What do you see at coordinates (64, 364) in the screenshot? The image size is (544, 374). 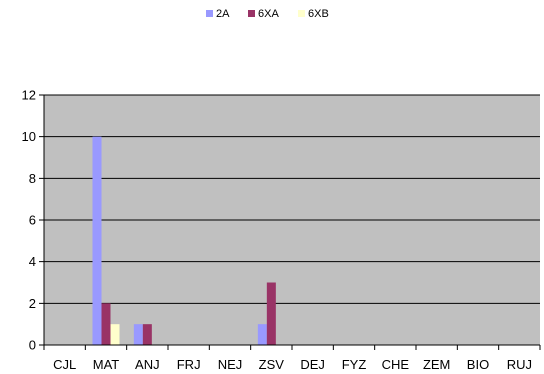 I see `x-category-label: CJL` at bounding box center [64, 364].